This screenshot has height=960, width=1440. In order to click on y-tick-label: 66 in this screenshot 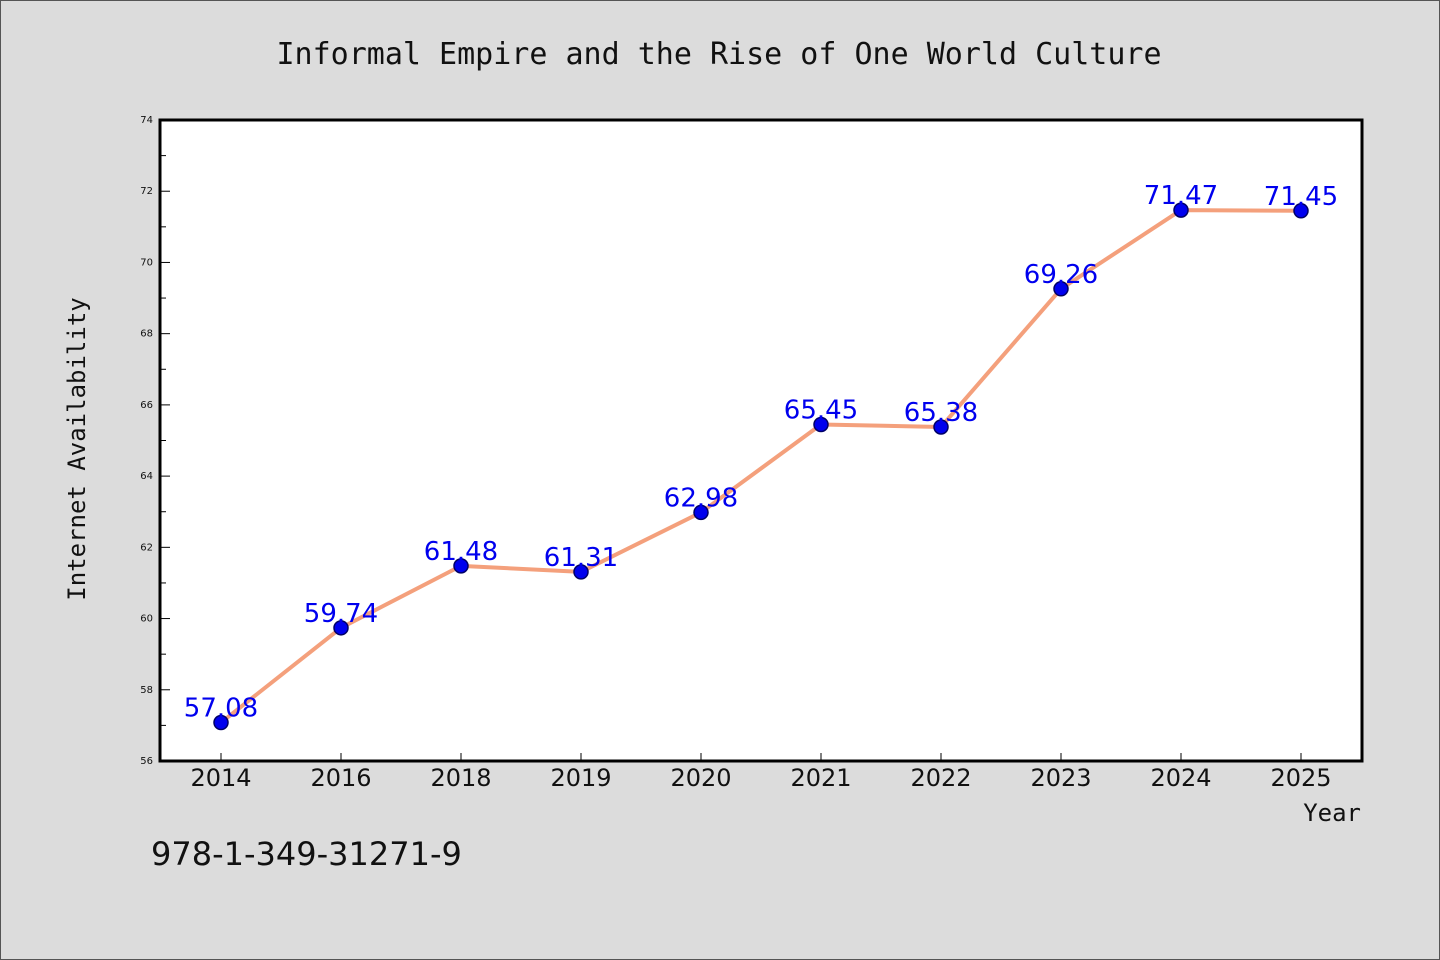, I will do `click(146, 405)`.